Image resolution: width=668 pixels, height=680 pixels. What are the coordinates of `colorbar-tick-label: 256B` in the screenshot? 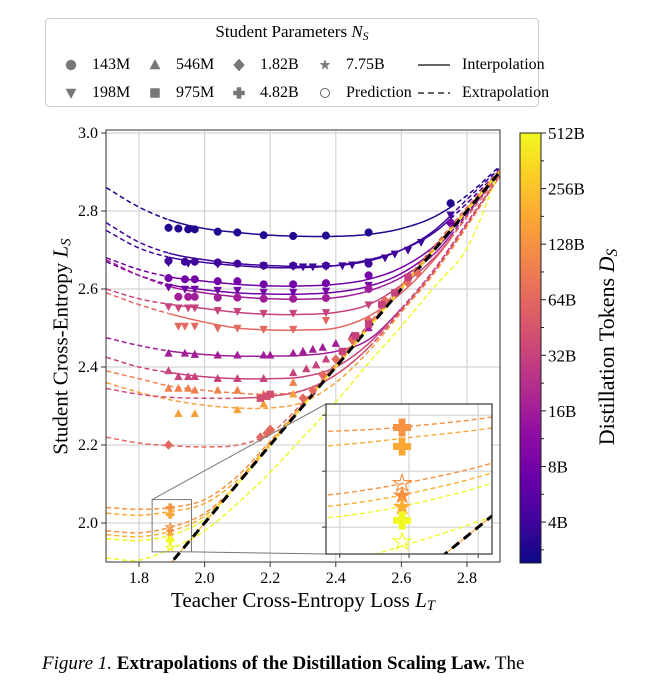 It's located at (566, 189).